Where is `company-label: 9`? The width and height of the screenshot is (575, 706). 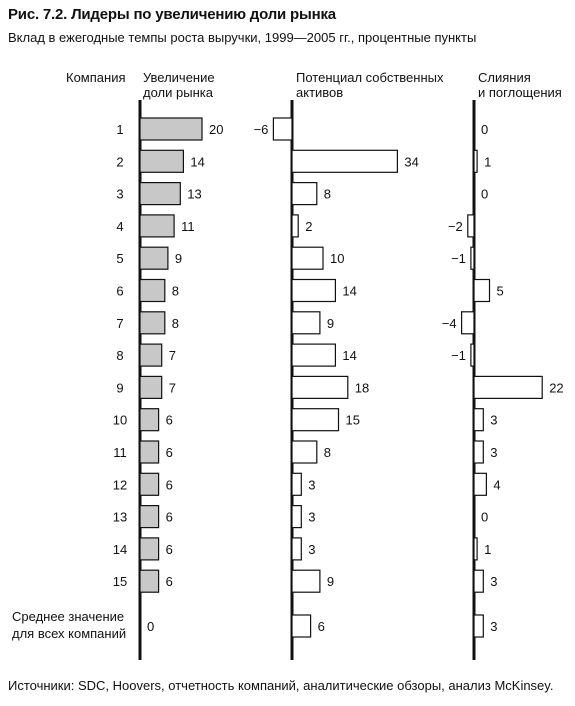 company-label: 9 is located at coordinates (119, 387).